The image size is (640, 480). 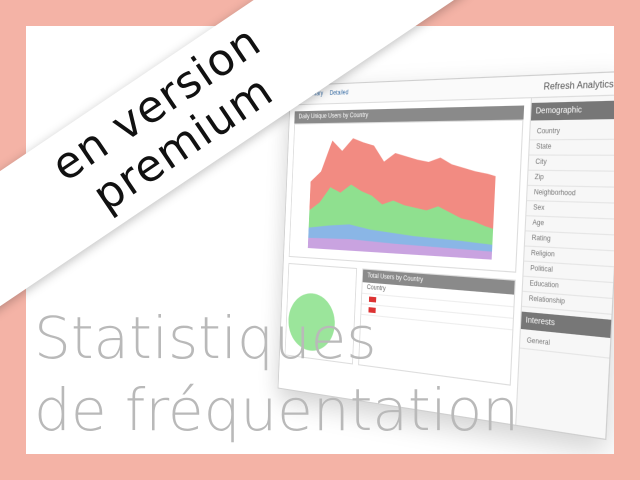 I want to click on area-chart-svg, so click(x=403, y=194).